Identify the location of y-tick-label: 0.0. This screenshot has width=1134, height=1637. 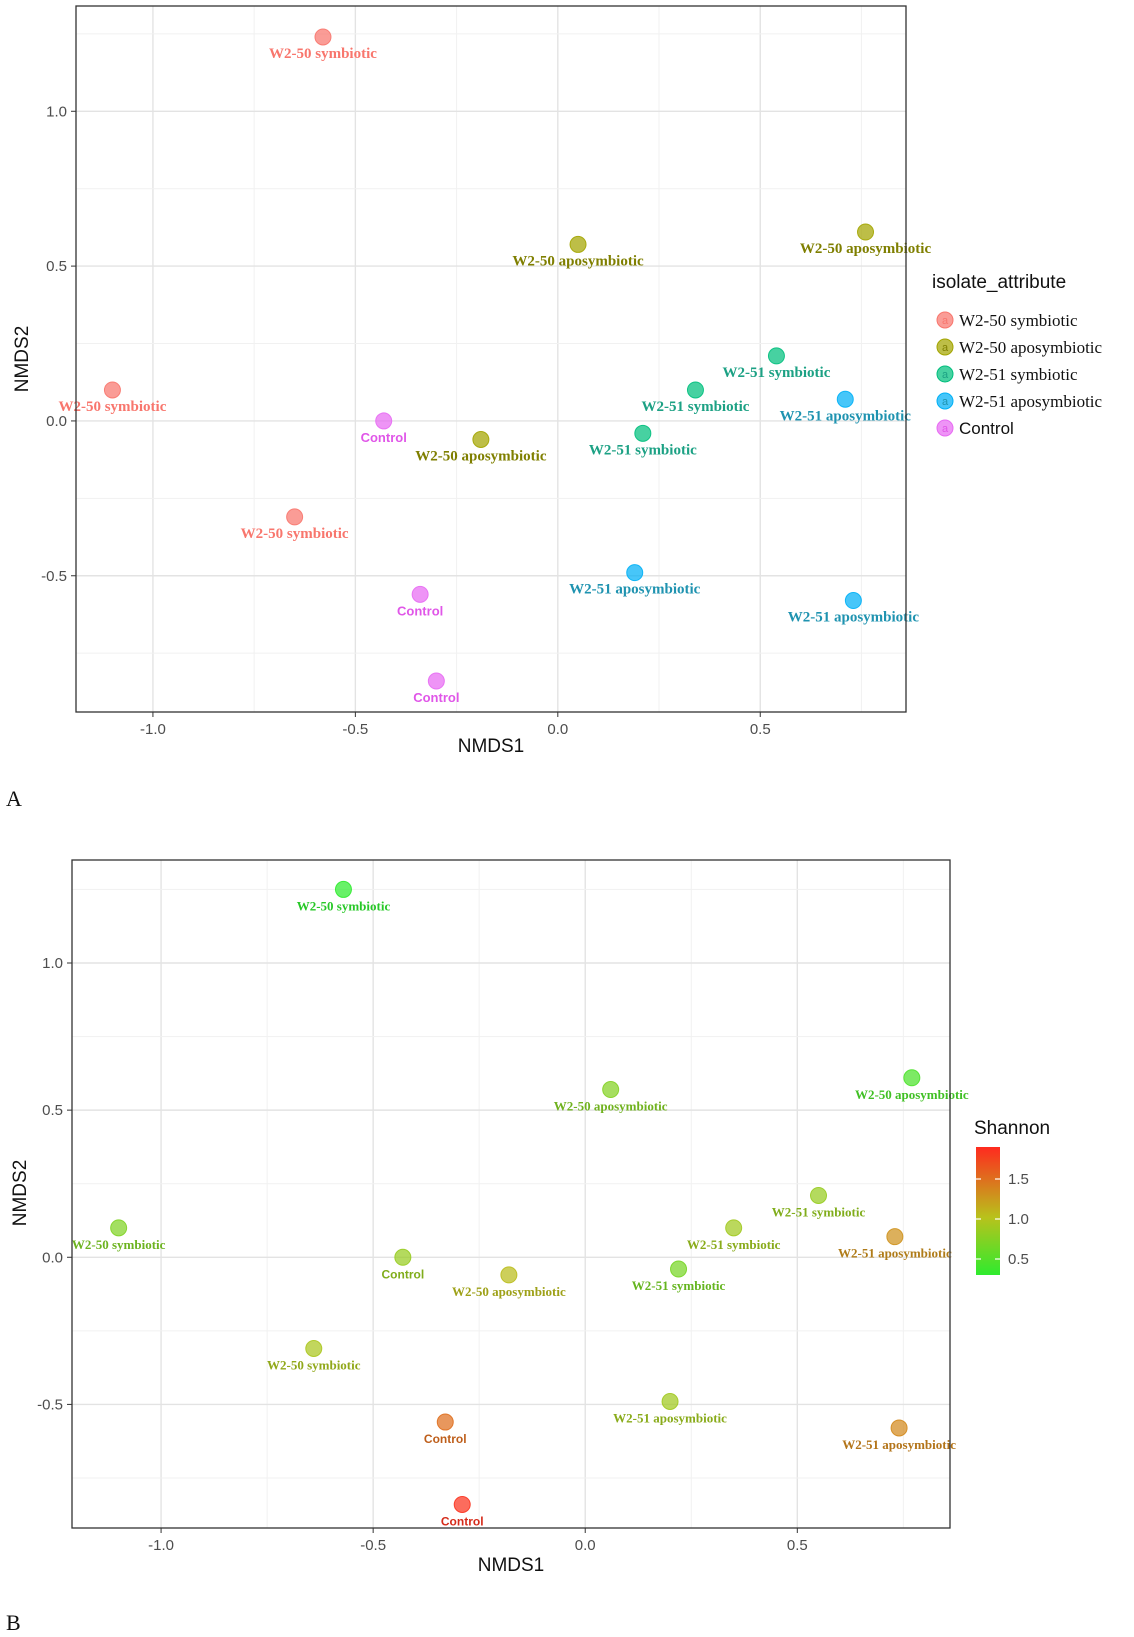
(52, 1257).